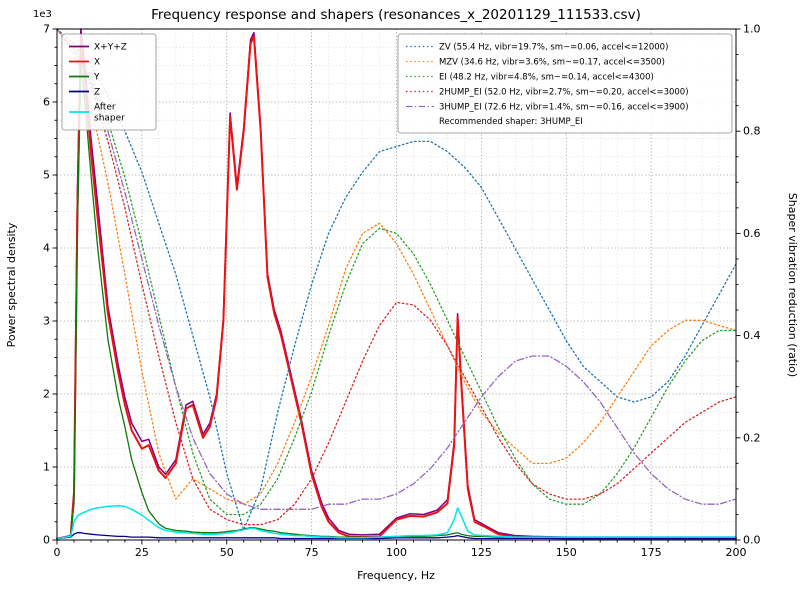  I want to click on psd-legend-label: X, so click(97, 63).